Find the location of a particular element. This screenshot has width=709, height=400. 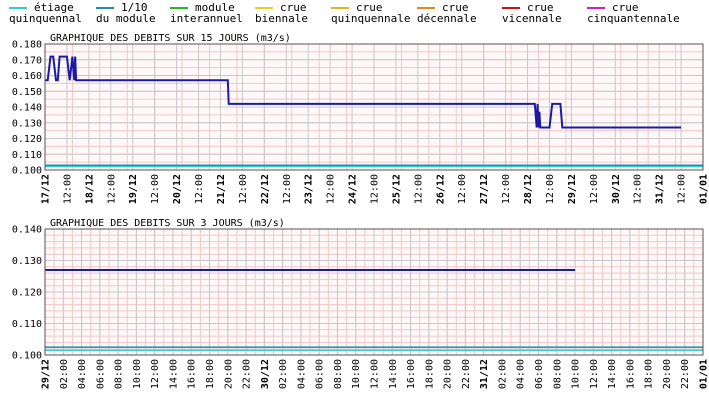

legend-label-line2: cinquantennale is located at coordinates (633, 18).